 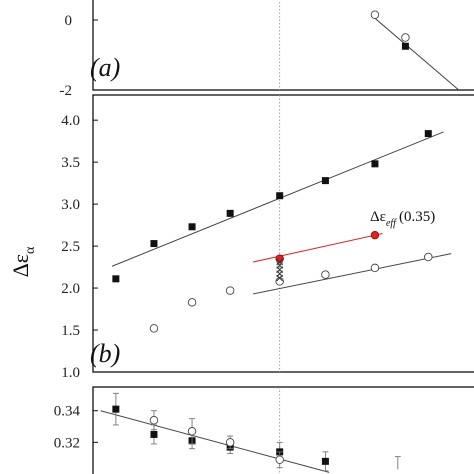 I want to click on y-tick-label: 2.5, so click(x=70, y=247).